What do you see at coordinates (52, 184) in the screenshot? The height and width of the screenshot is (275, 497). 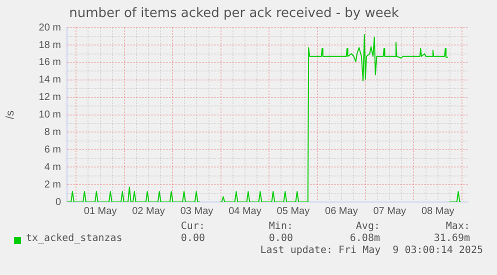 I see `y-tick-label: 2 m` at bounding box center [52, 184].